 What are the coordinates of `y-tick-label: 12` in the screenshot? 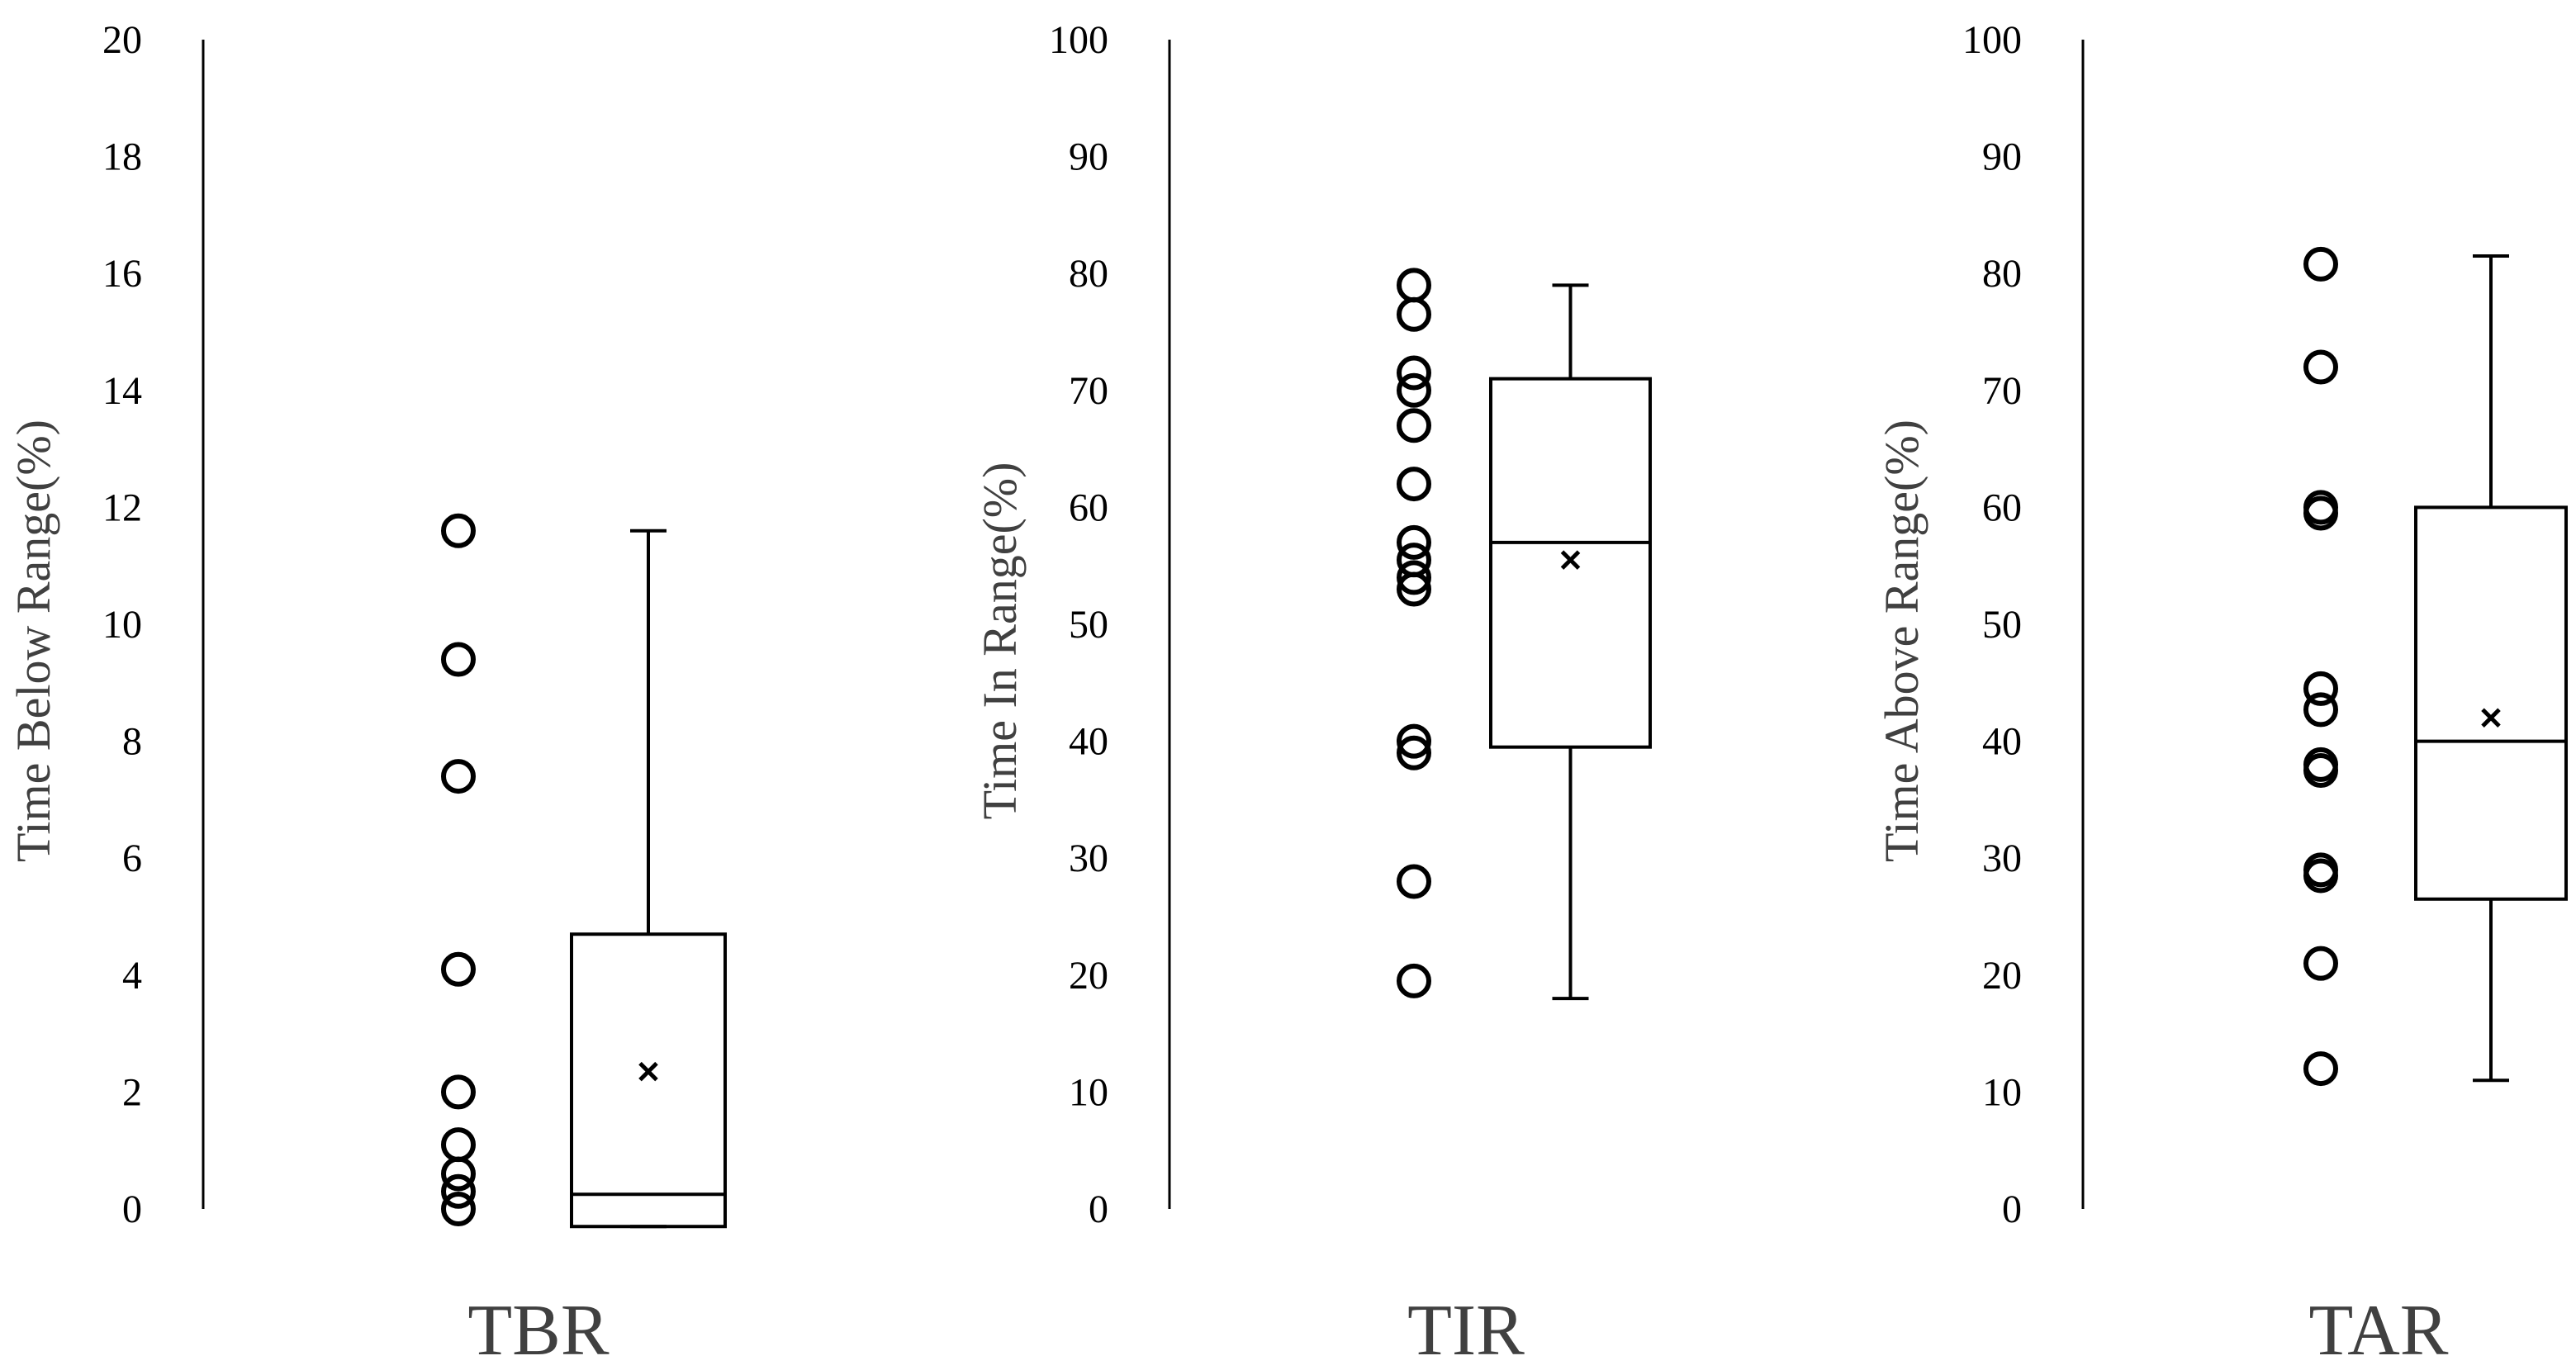 It's located at (122, 507).